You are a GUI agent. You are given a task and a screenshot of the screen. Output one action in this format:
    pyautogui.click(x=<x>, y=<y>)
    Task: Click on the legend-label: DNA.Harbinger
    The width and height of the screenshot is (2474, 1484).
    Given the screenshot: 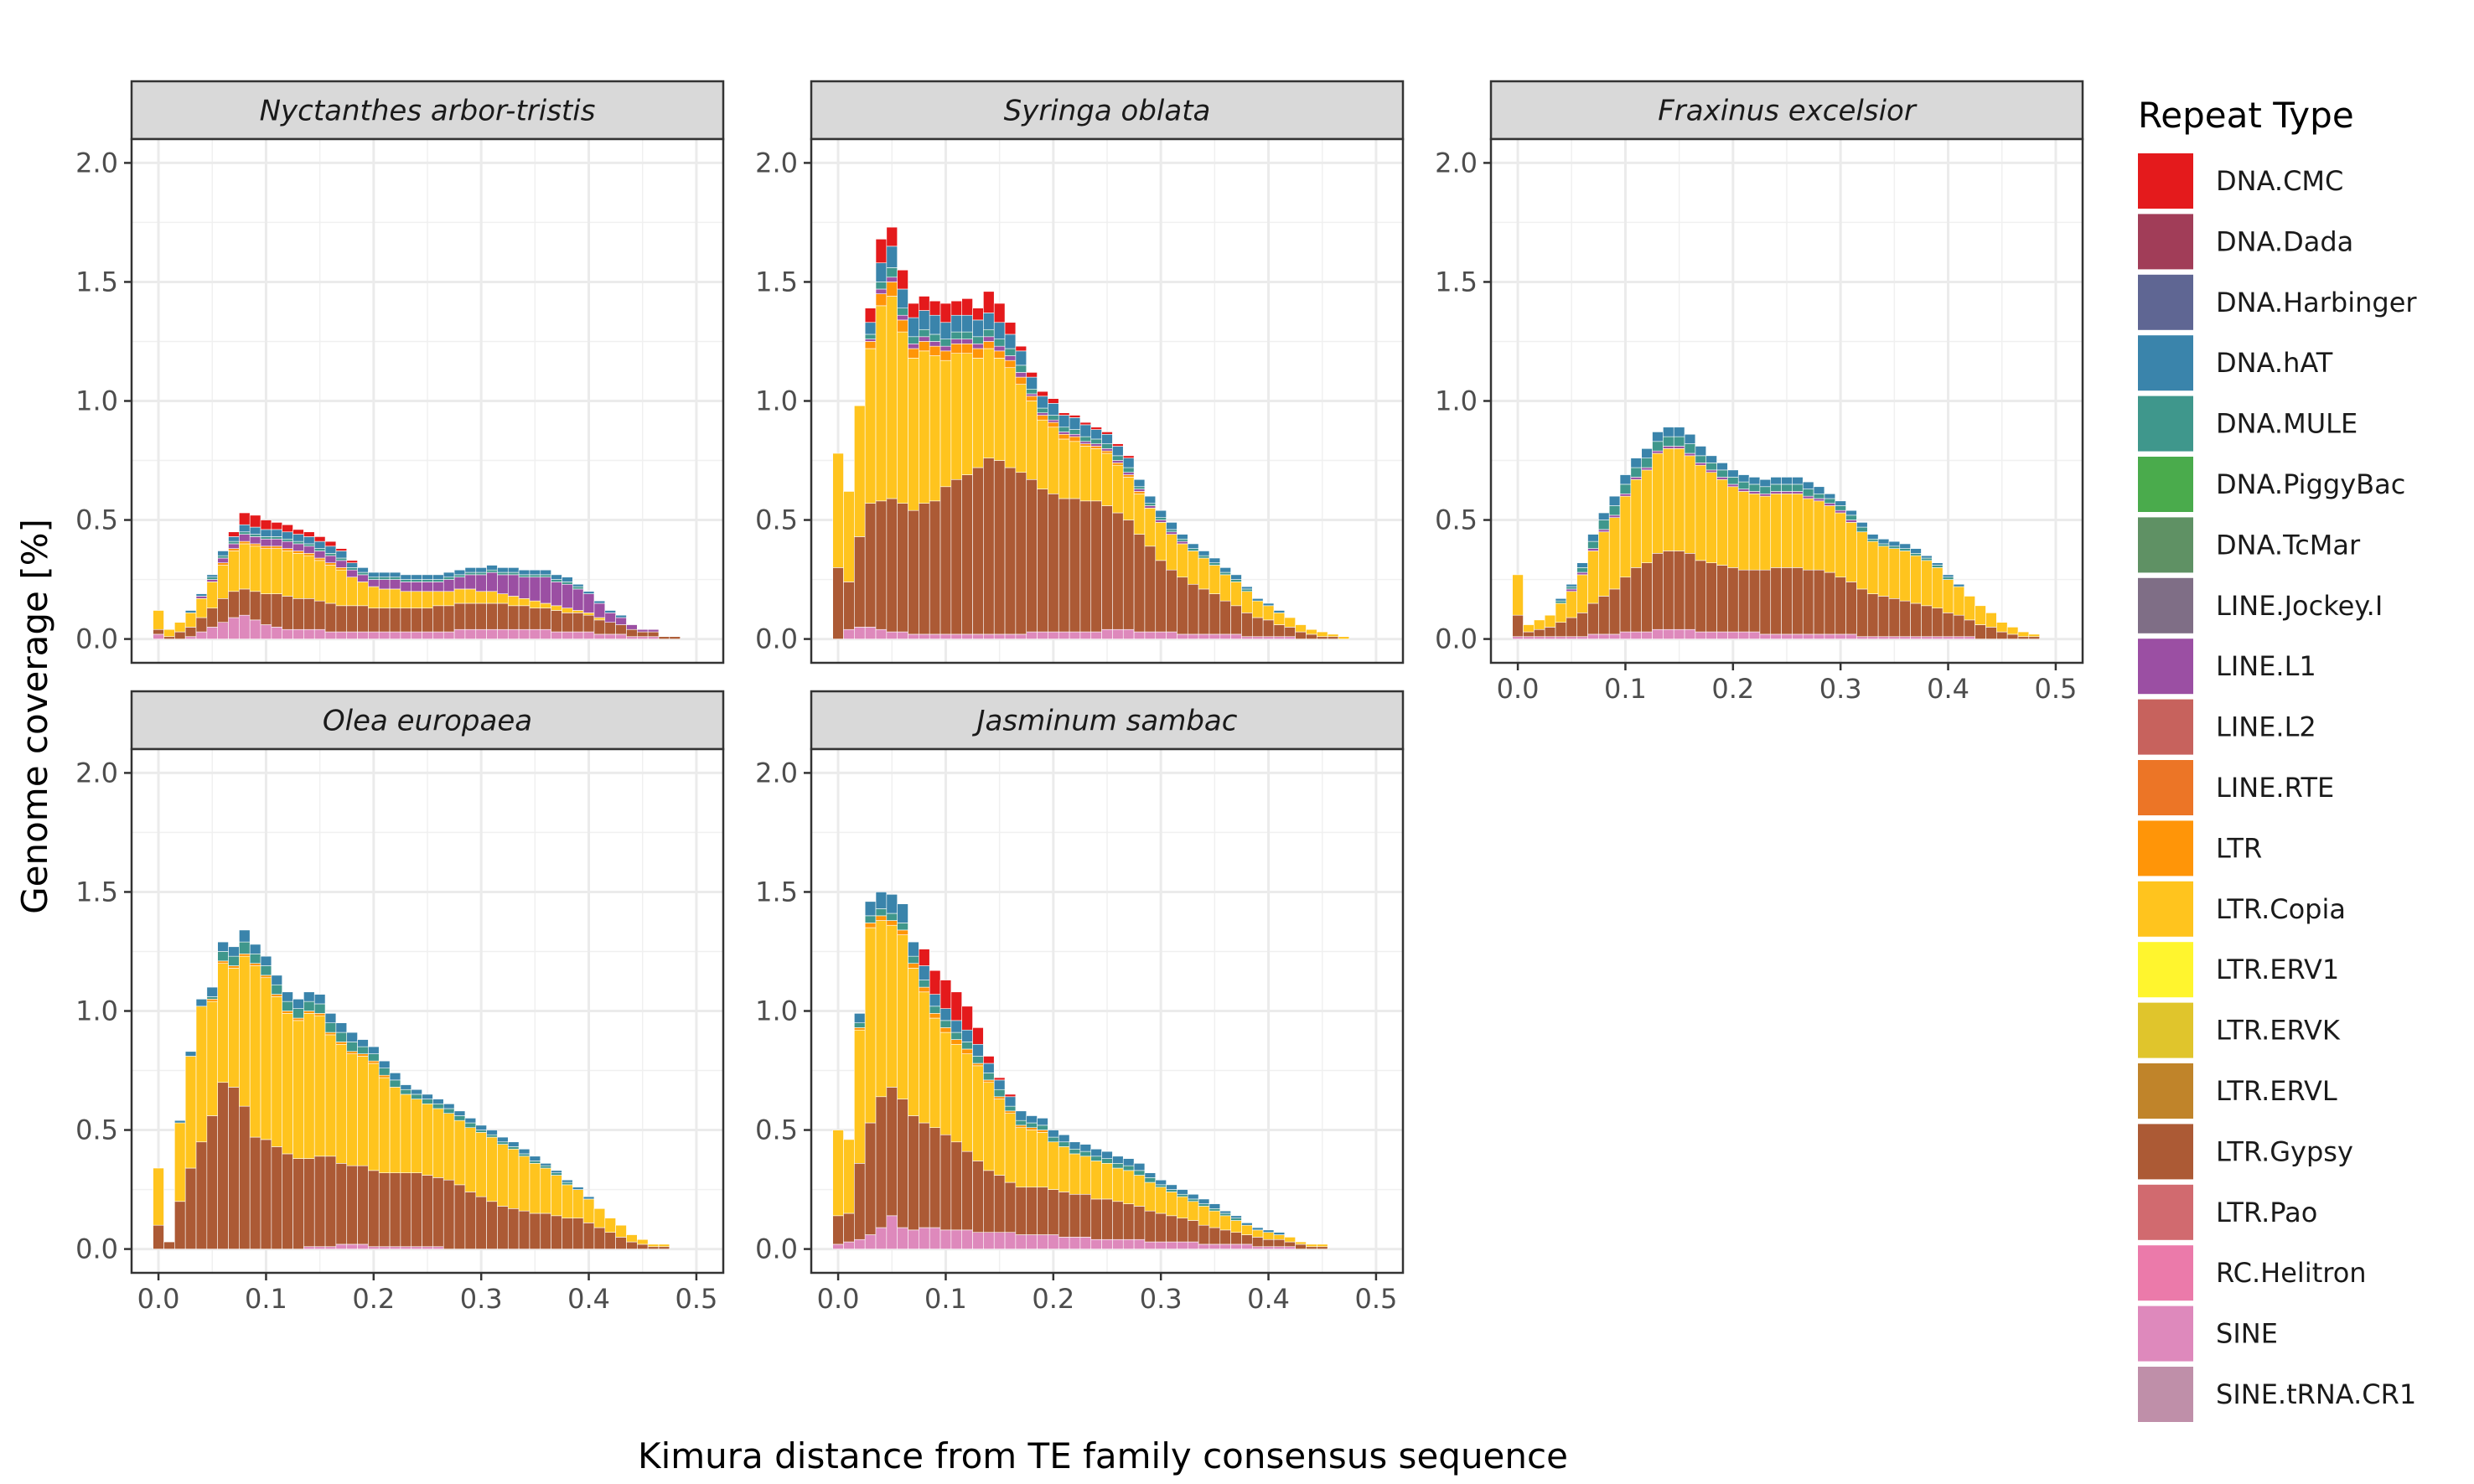 What is the action you would take?
    pyautogui.click(x=2316, y=303)
    